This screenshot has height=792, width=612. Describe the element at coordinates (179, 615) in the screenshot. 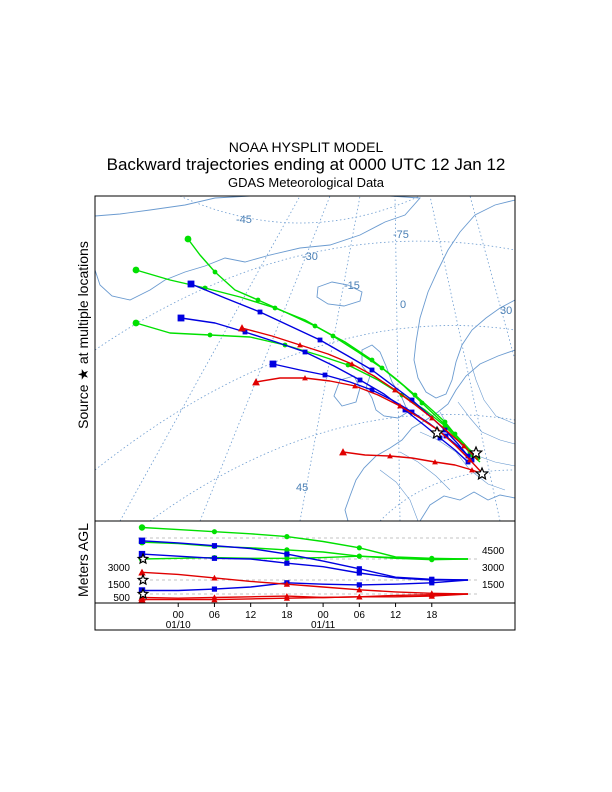

I see `x-tick-label: 00` at that location.